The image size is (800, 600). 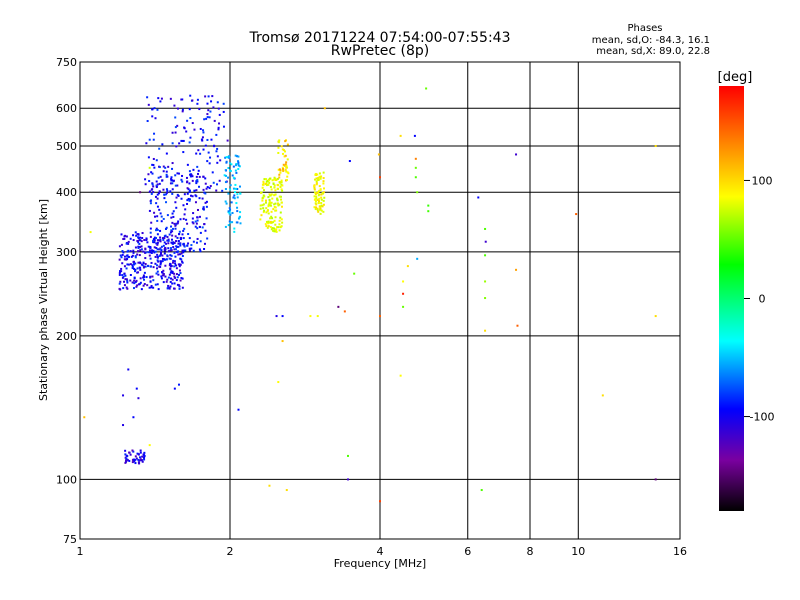 I want to click on y-tick-label: 200, so click(x=66, y=336).